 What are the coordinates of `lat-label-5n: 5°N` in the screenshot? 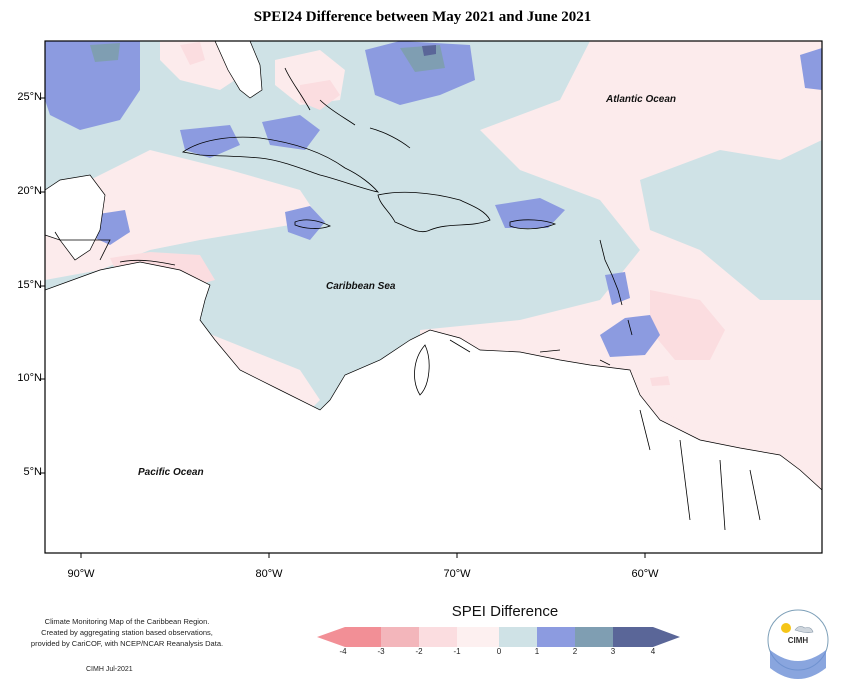 It's located at (32, 472).